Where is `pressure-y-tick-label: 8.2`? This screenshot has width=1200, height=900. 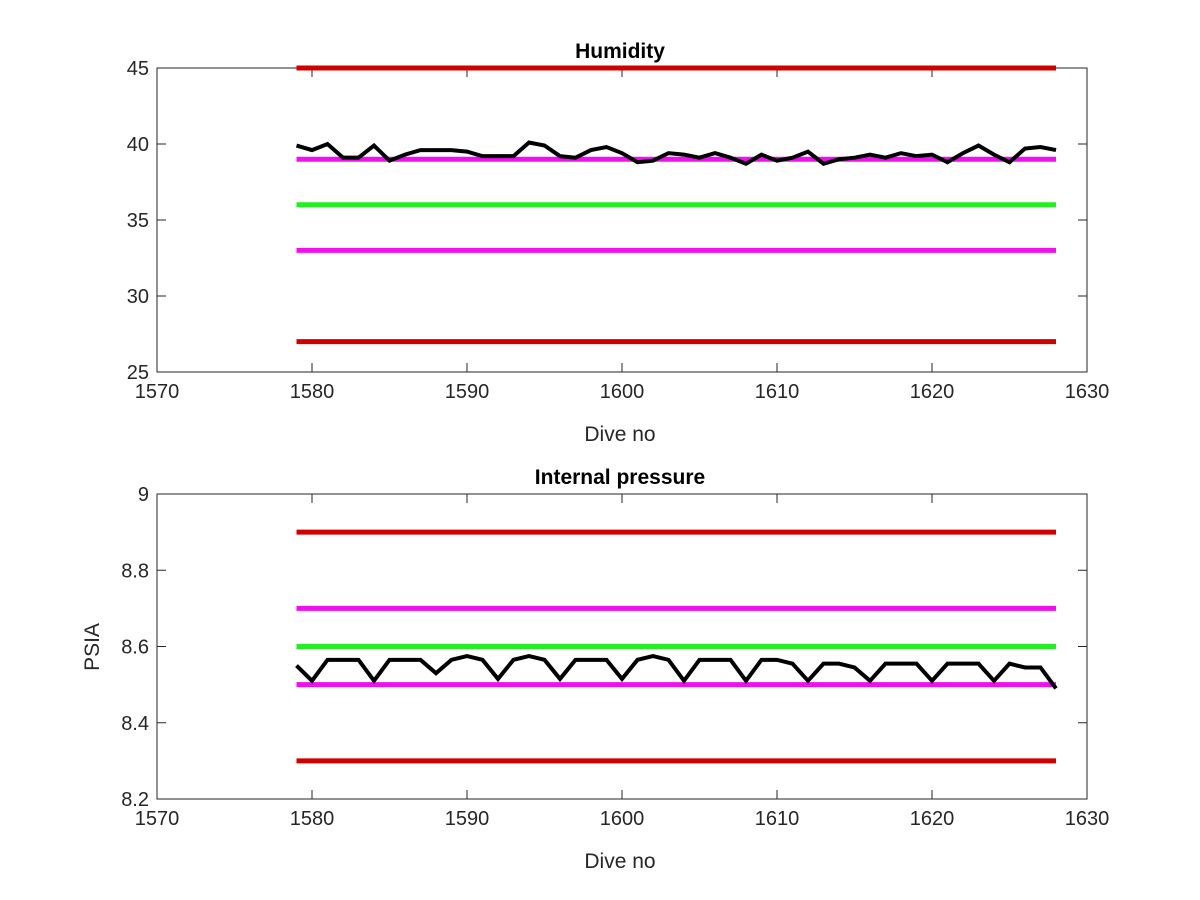
pressure-y-tick-label: 8.2 is located at coordinates (135, 800).